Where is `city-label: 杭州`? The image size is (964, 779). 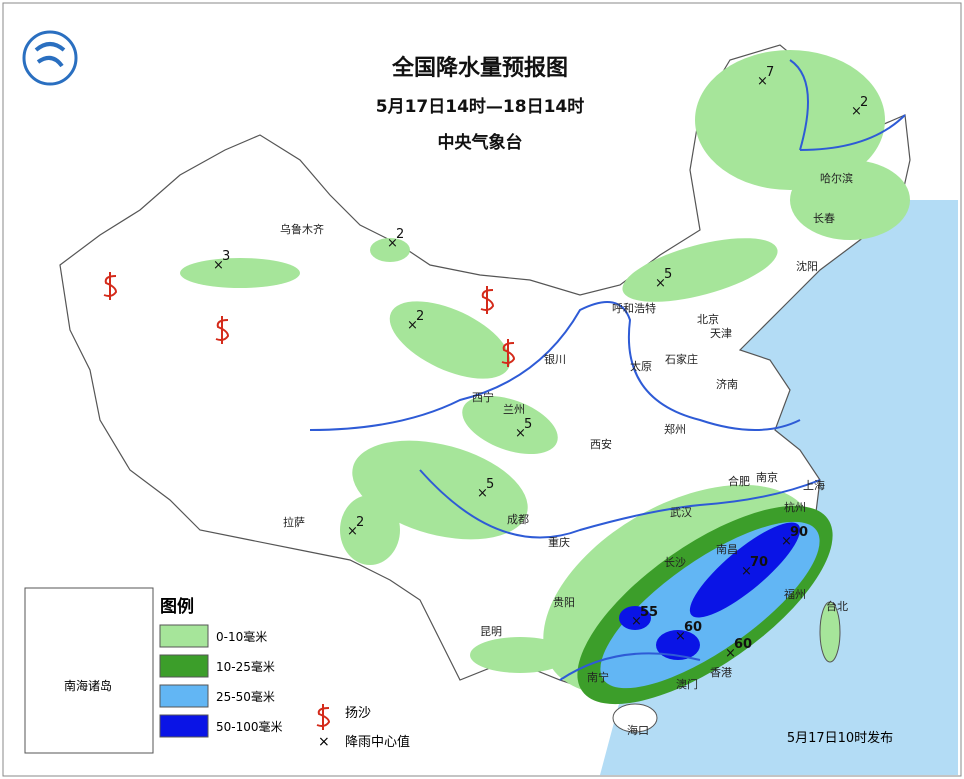
city-label: 杭州 is located at coordinates (795, 507).